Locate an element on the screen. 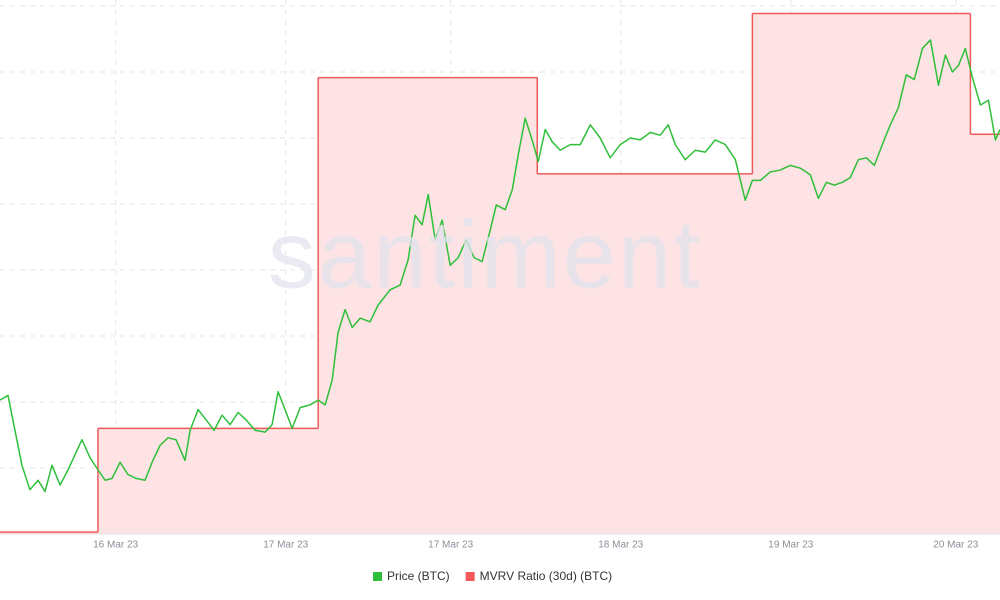  x-tick-label: 16 Mar 23 is located at coordinates (115, 545).